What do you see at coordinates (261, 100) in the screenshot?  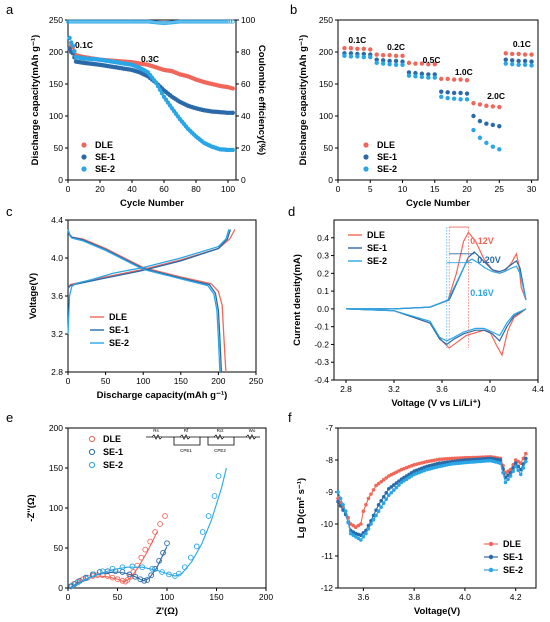 I see `y2-axis-label: Coulombic efficiency(%)` at bounding box center [261, 100].